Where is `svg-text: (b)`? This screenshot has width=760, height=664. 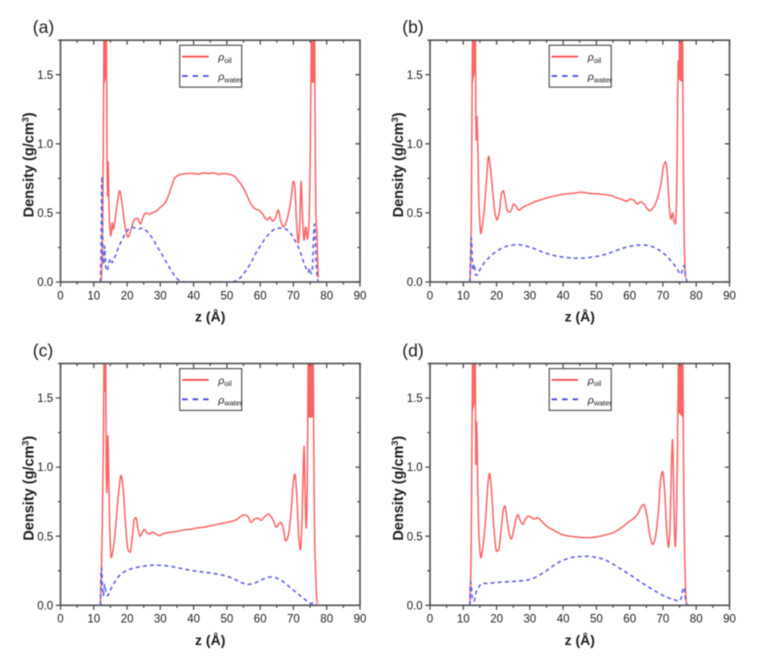 svg-text: (b) is located at coordinates (412, 27).